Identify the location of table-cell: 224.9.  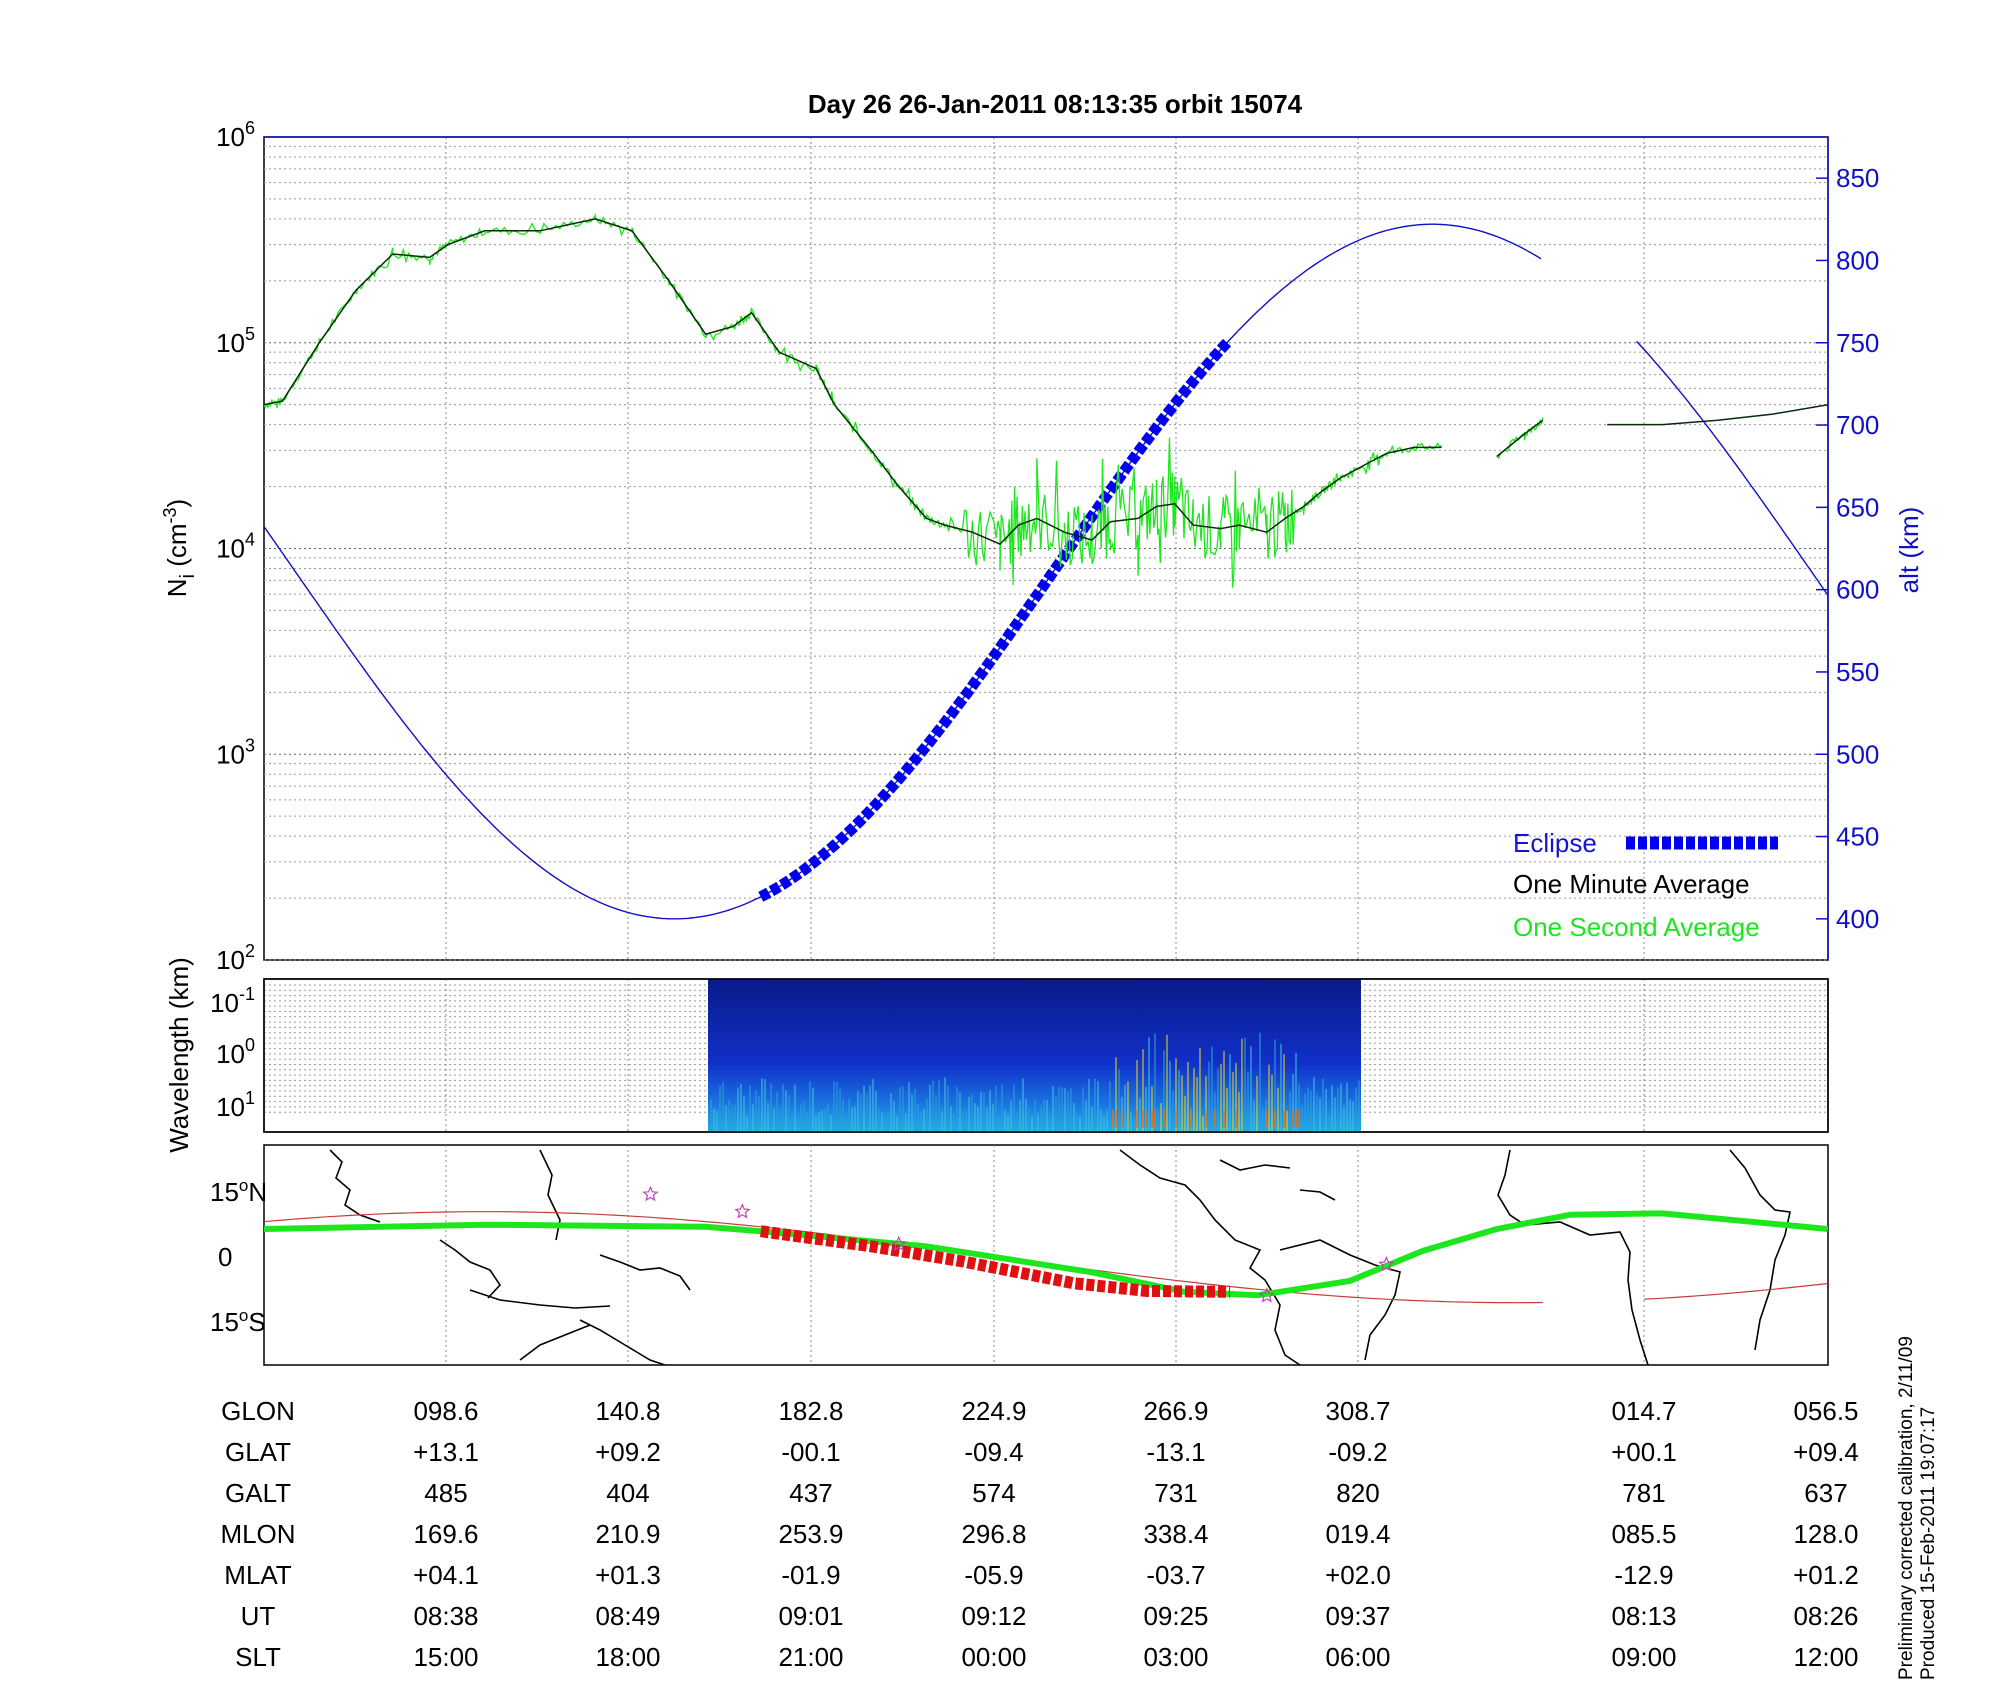
(993, 1411).